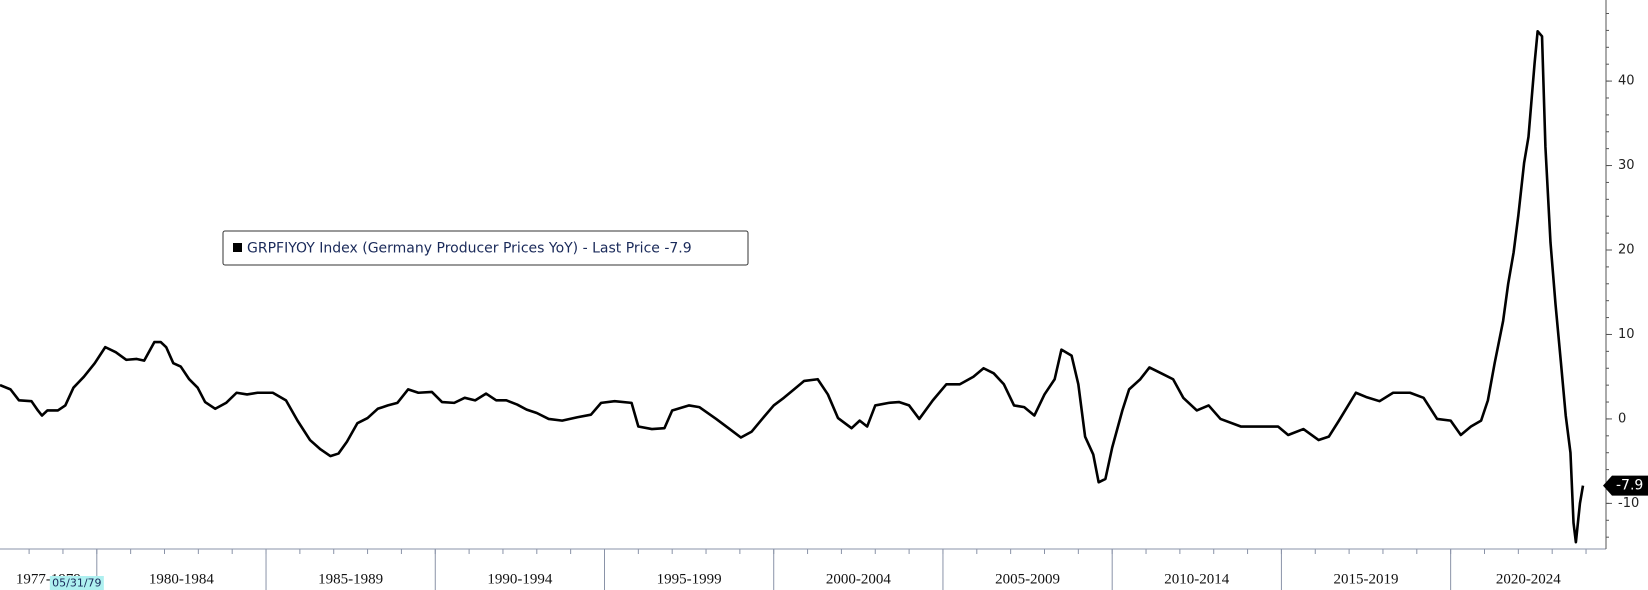 Image resolution: width=1648 pixels, height=590 pixels. Describe the element at coordinates (1629, 486) in the screenshot. I see `last-price-tag-label: -7.9` at that location.